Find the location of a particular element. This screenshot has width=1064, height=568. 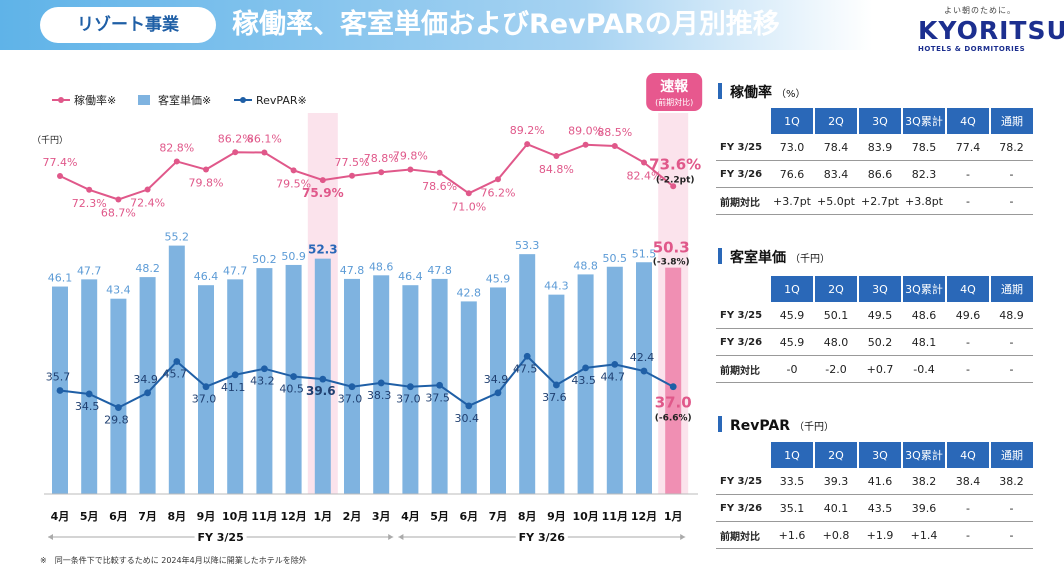

occupancy-label: 86.1% is located at coordinates (264, 139).